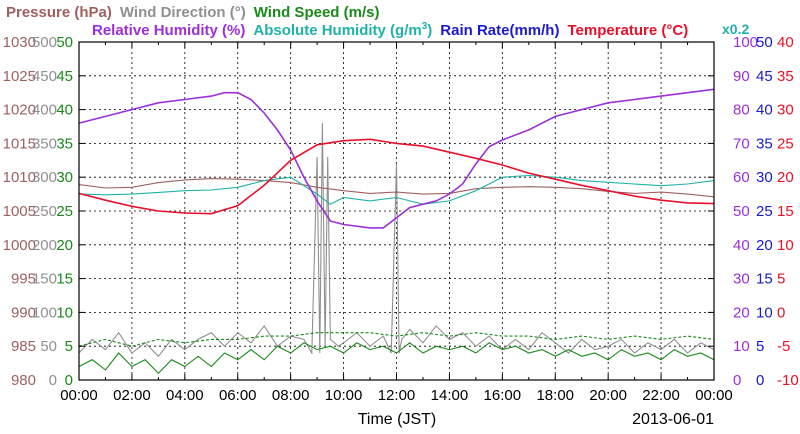 The image size is (800, 434). Describe the element at coordinates (785, 42) in the screenshot. I see `y-tick-label-temperature: 40` at that location.